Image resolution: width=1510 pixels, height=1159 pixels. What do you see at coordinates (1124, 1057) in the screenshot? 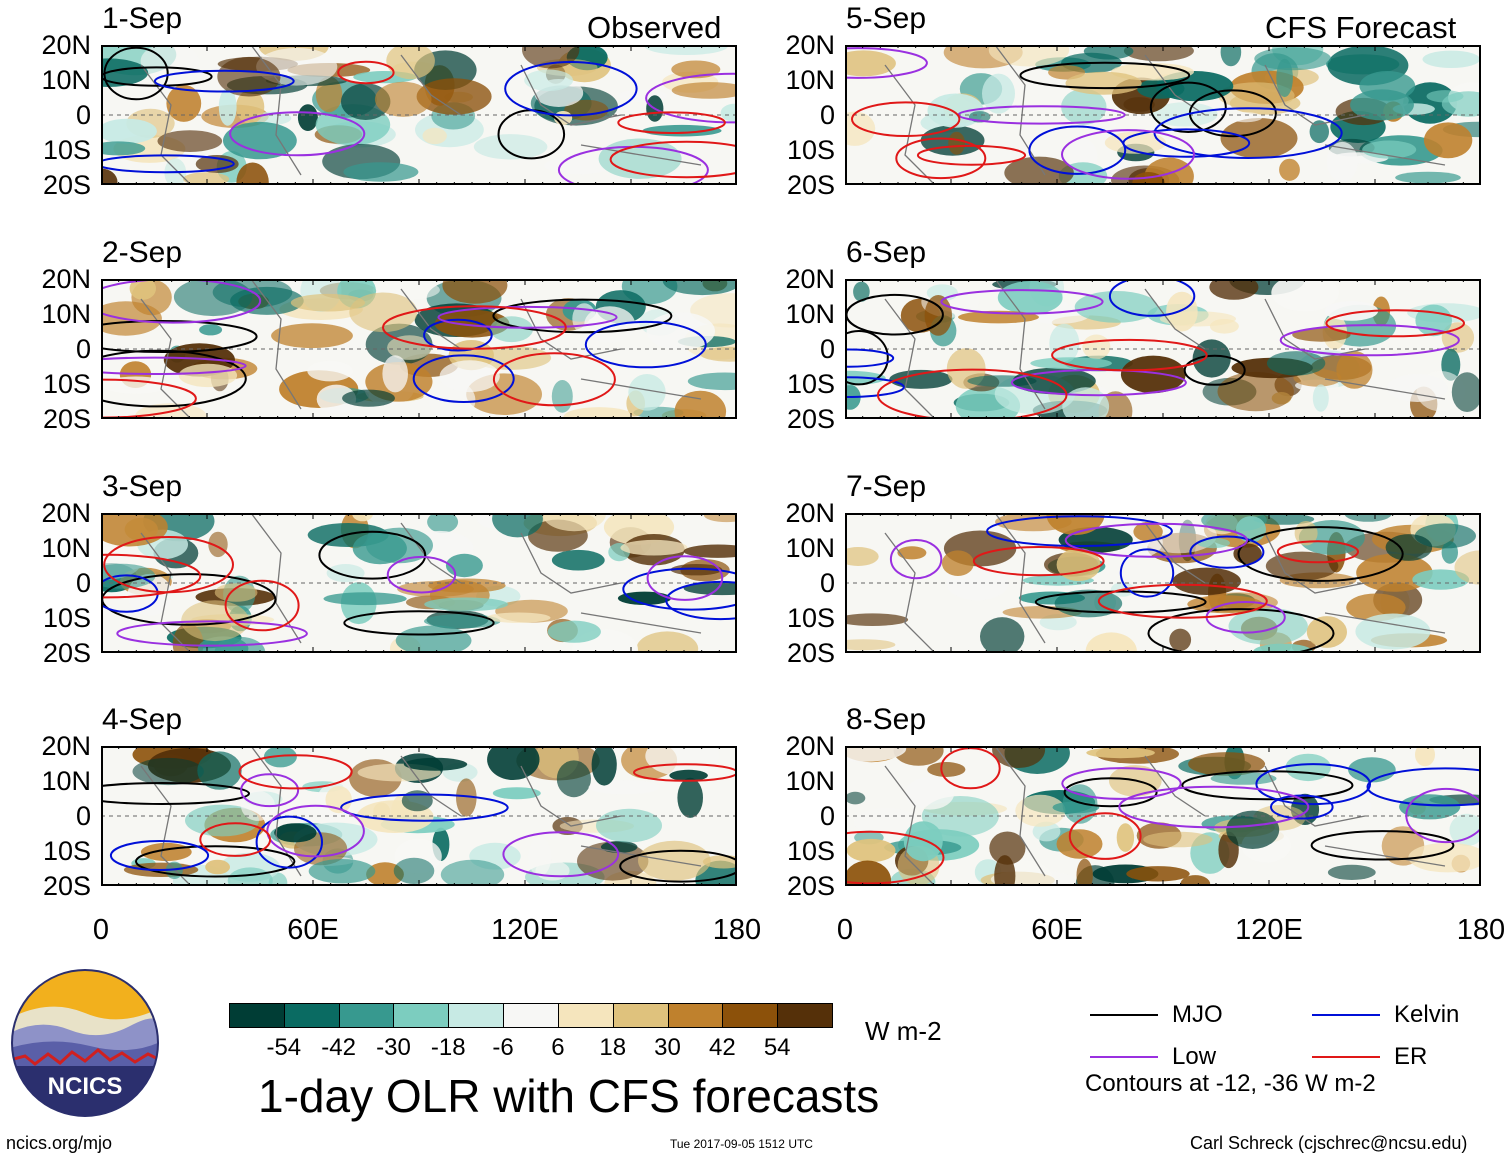
I see `legend-line-low` at bounding box center [1124, 1057].